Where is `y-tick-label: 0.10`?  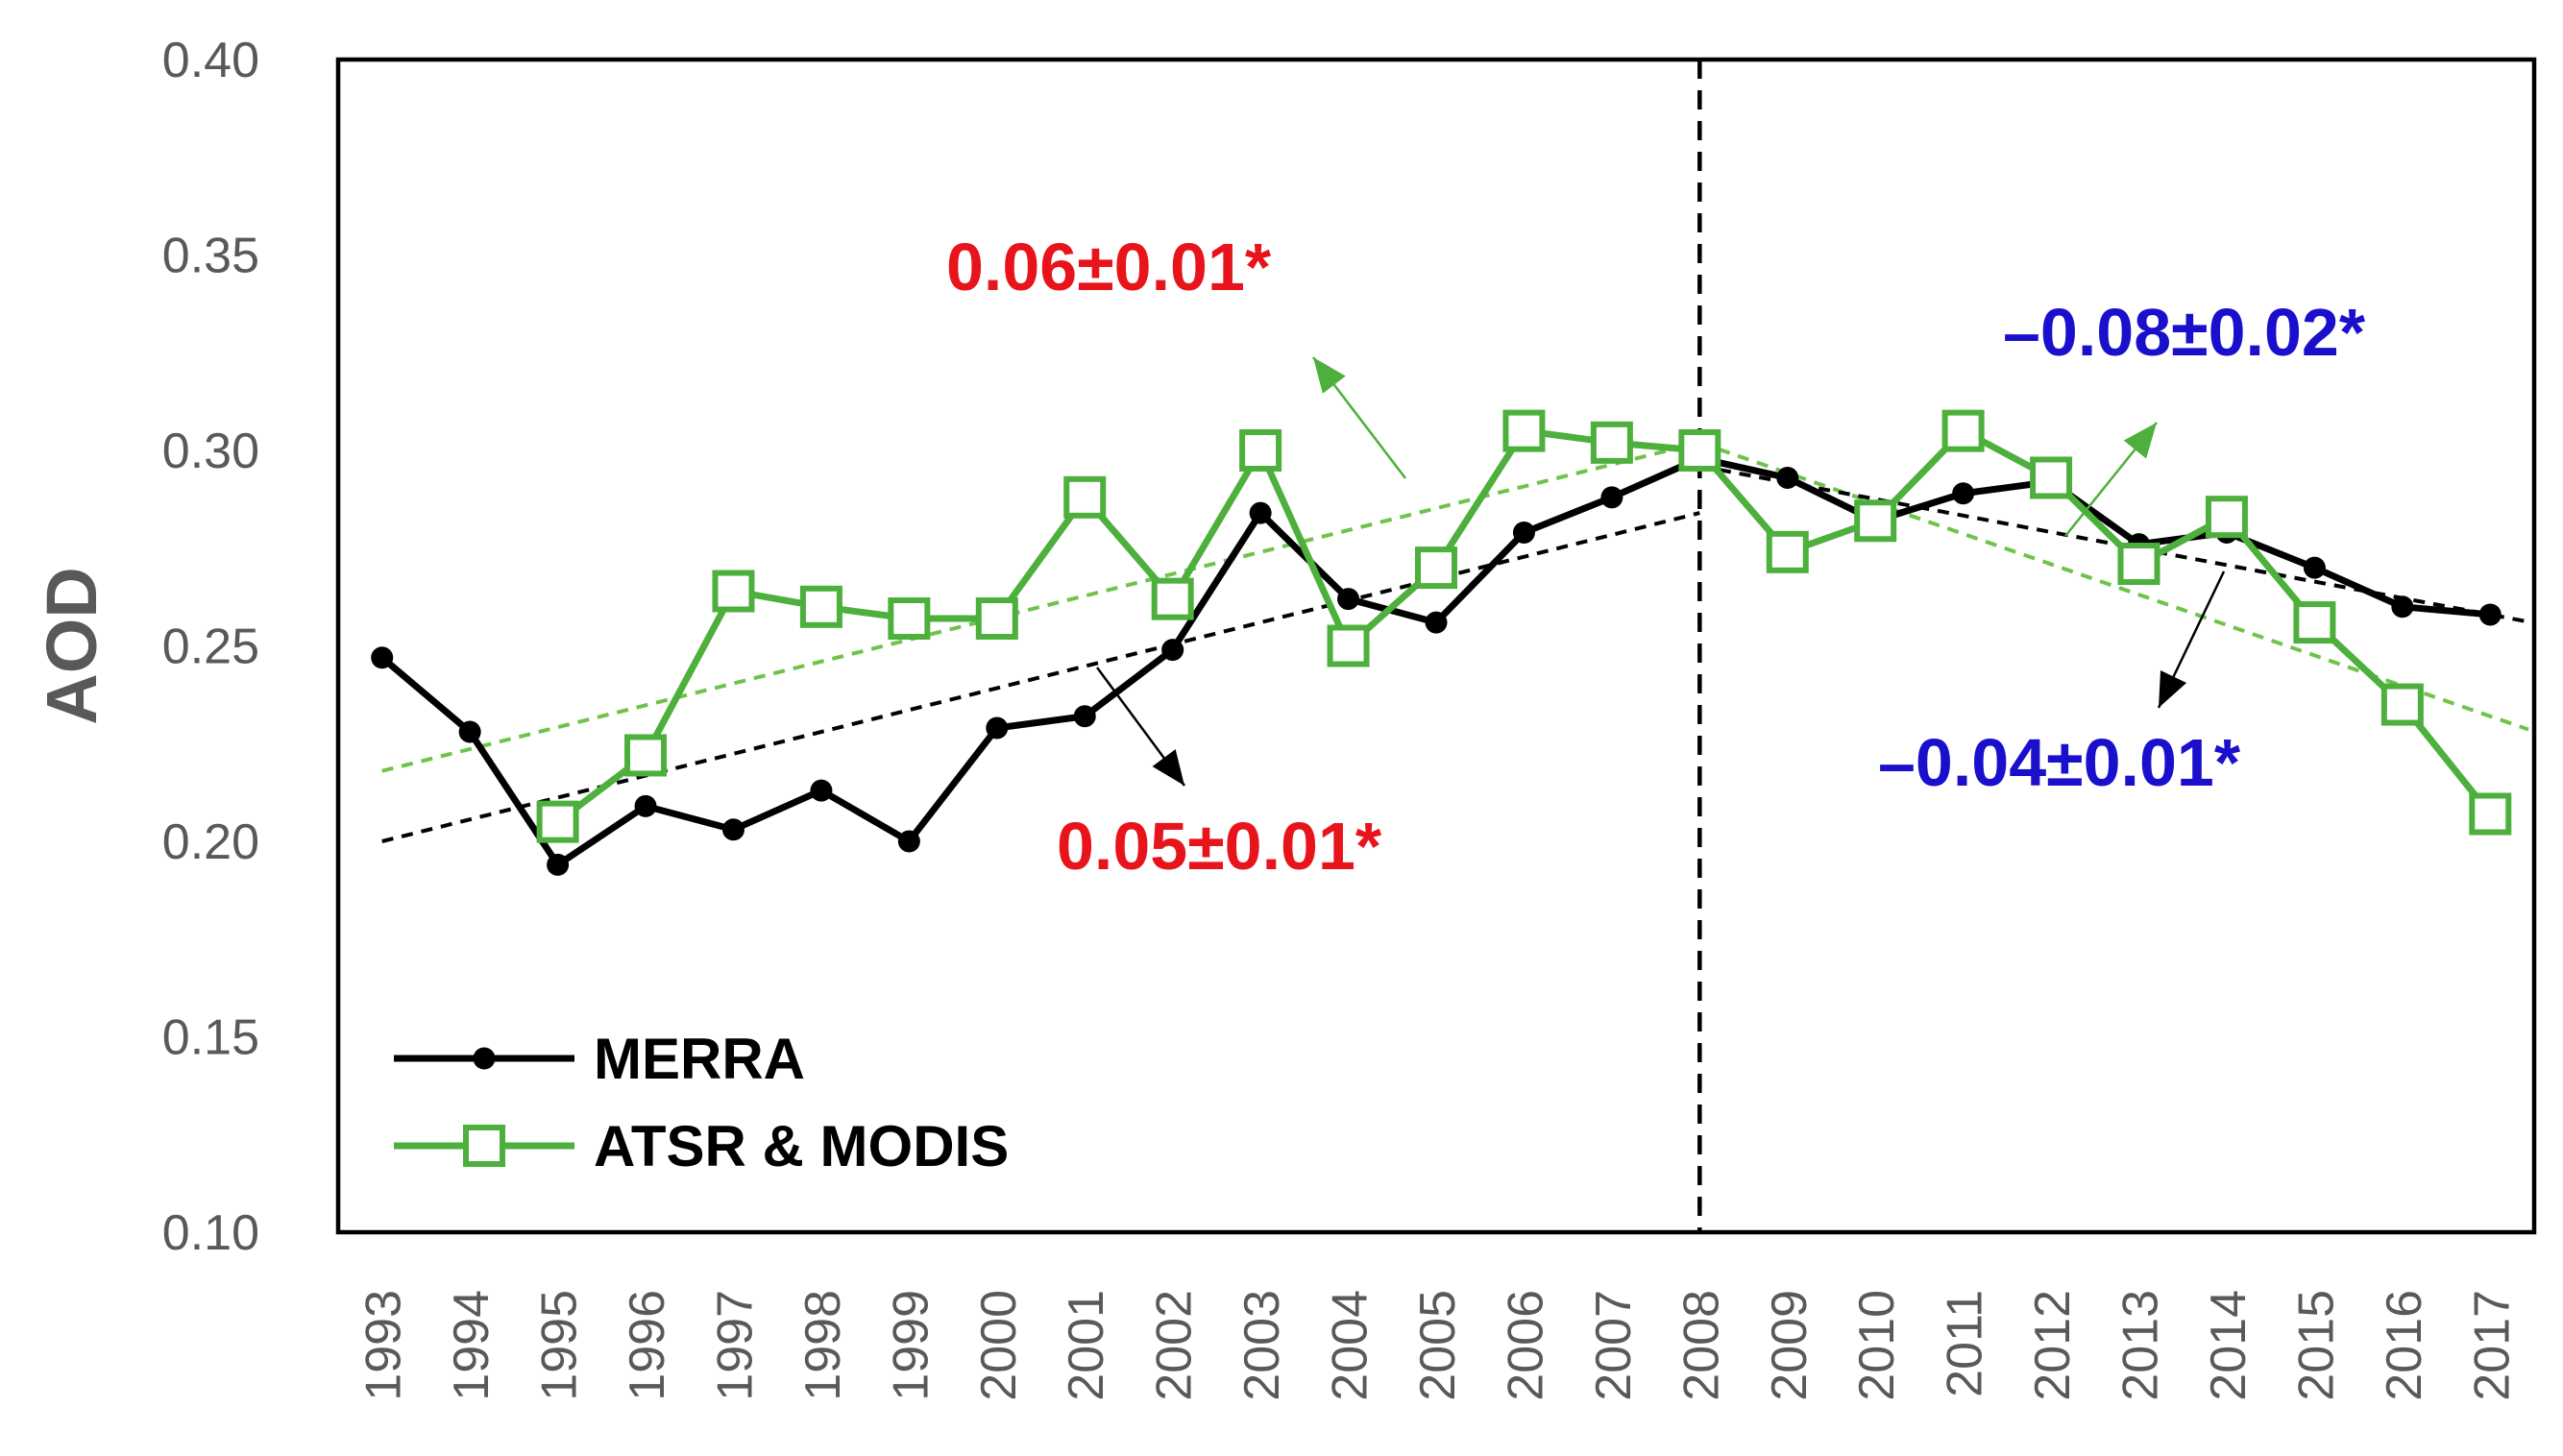 y-tick-label: 0.10 is located at coordinates (210, 1233).